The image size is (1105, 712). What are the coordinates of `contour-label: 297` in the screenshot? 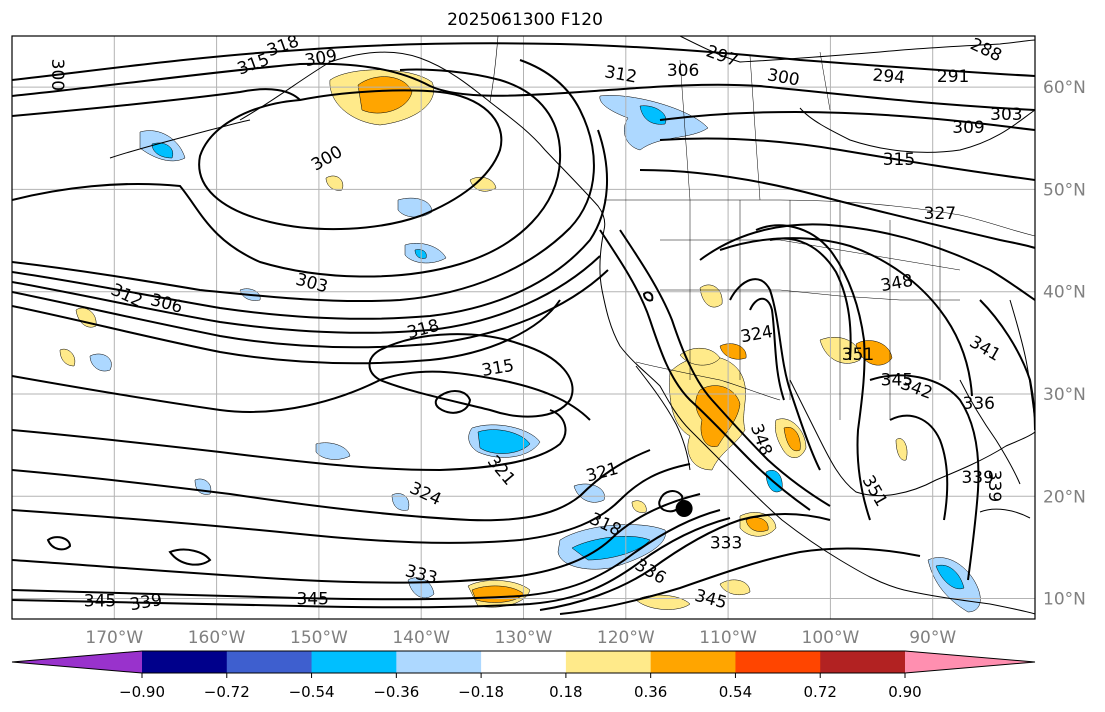 It's located at (721, 57).